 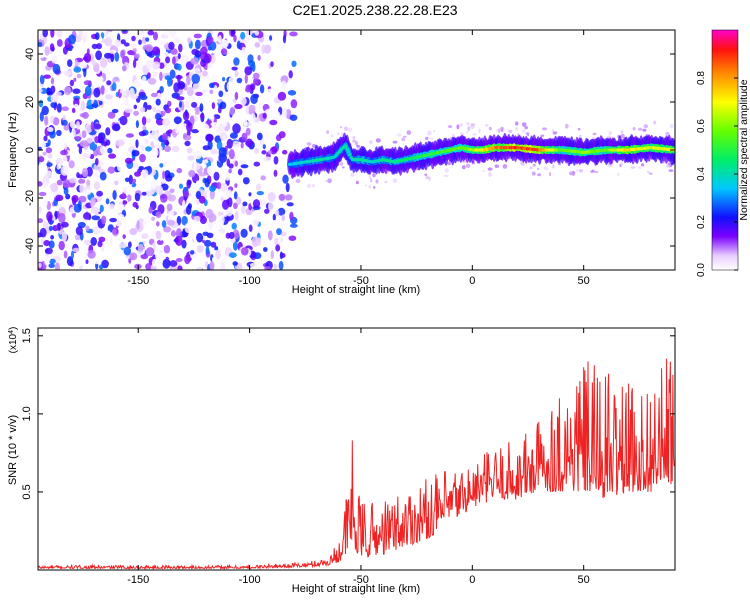 I want to click on heatmap-y-axis-label: Frequency (Hz), so click(x=13, y=150).